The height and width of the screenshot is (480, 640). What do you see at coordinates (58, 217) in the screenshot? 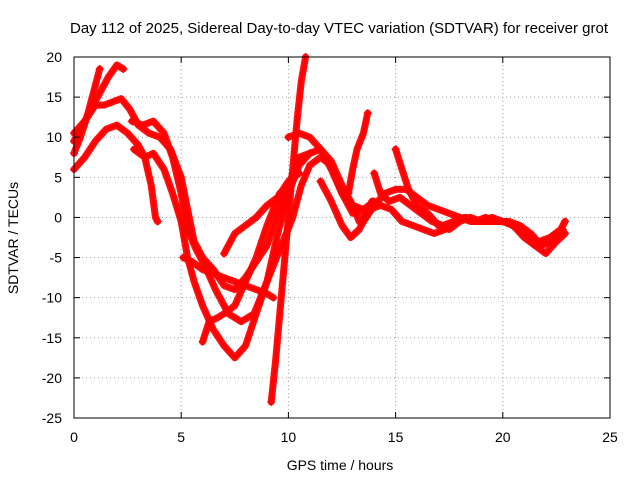
I see `y-tick-label: 0` at bounding box center [58, 217].